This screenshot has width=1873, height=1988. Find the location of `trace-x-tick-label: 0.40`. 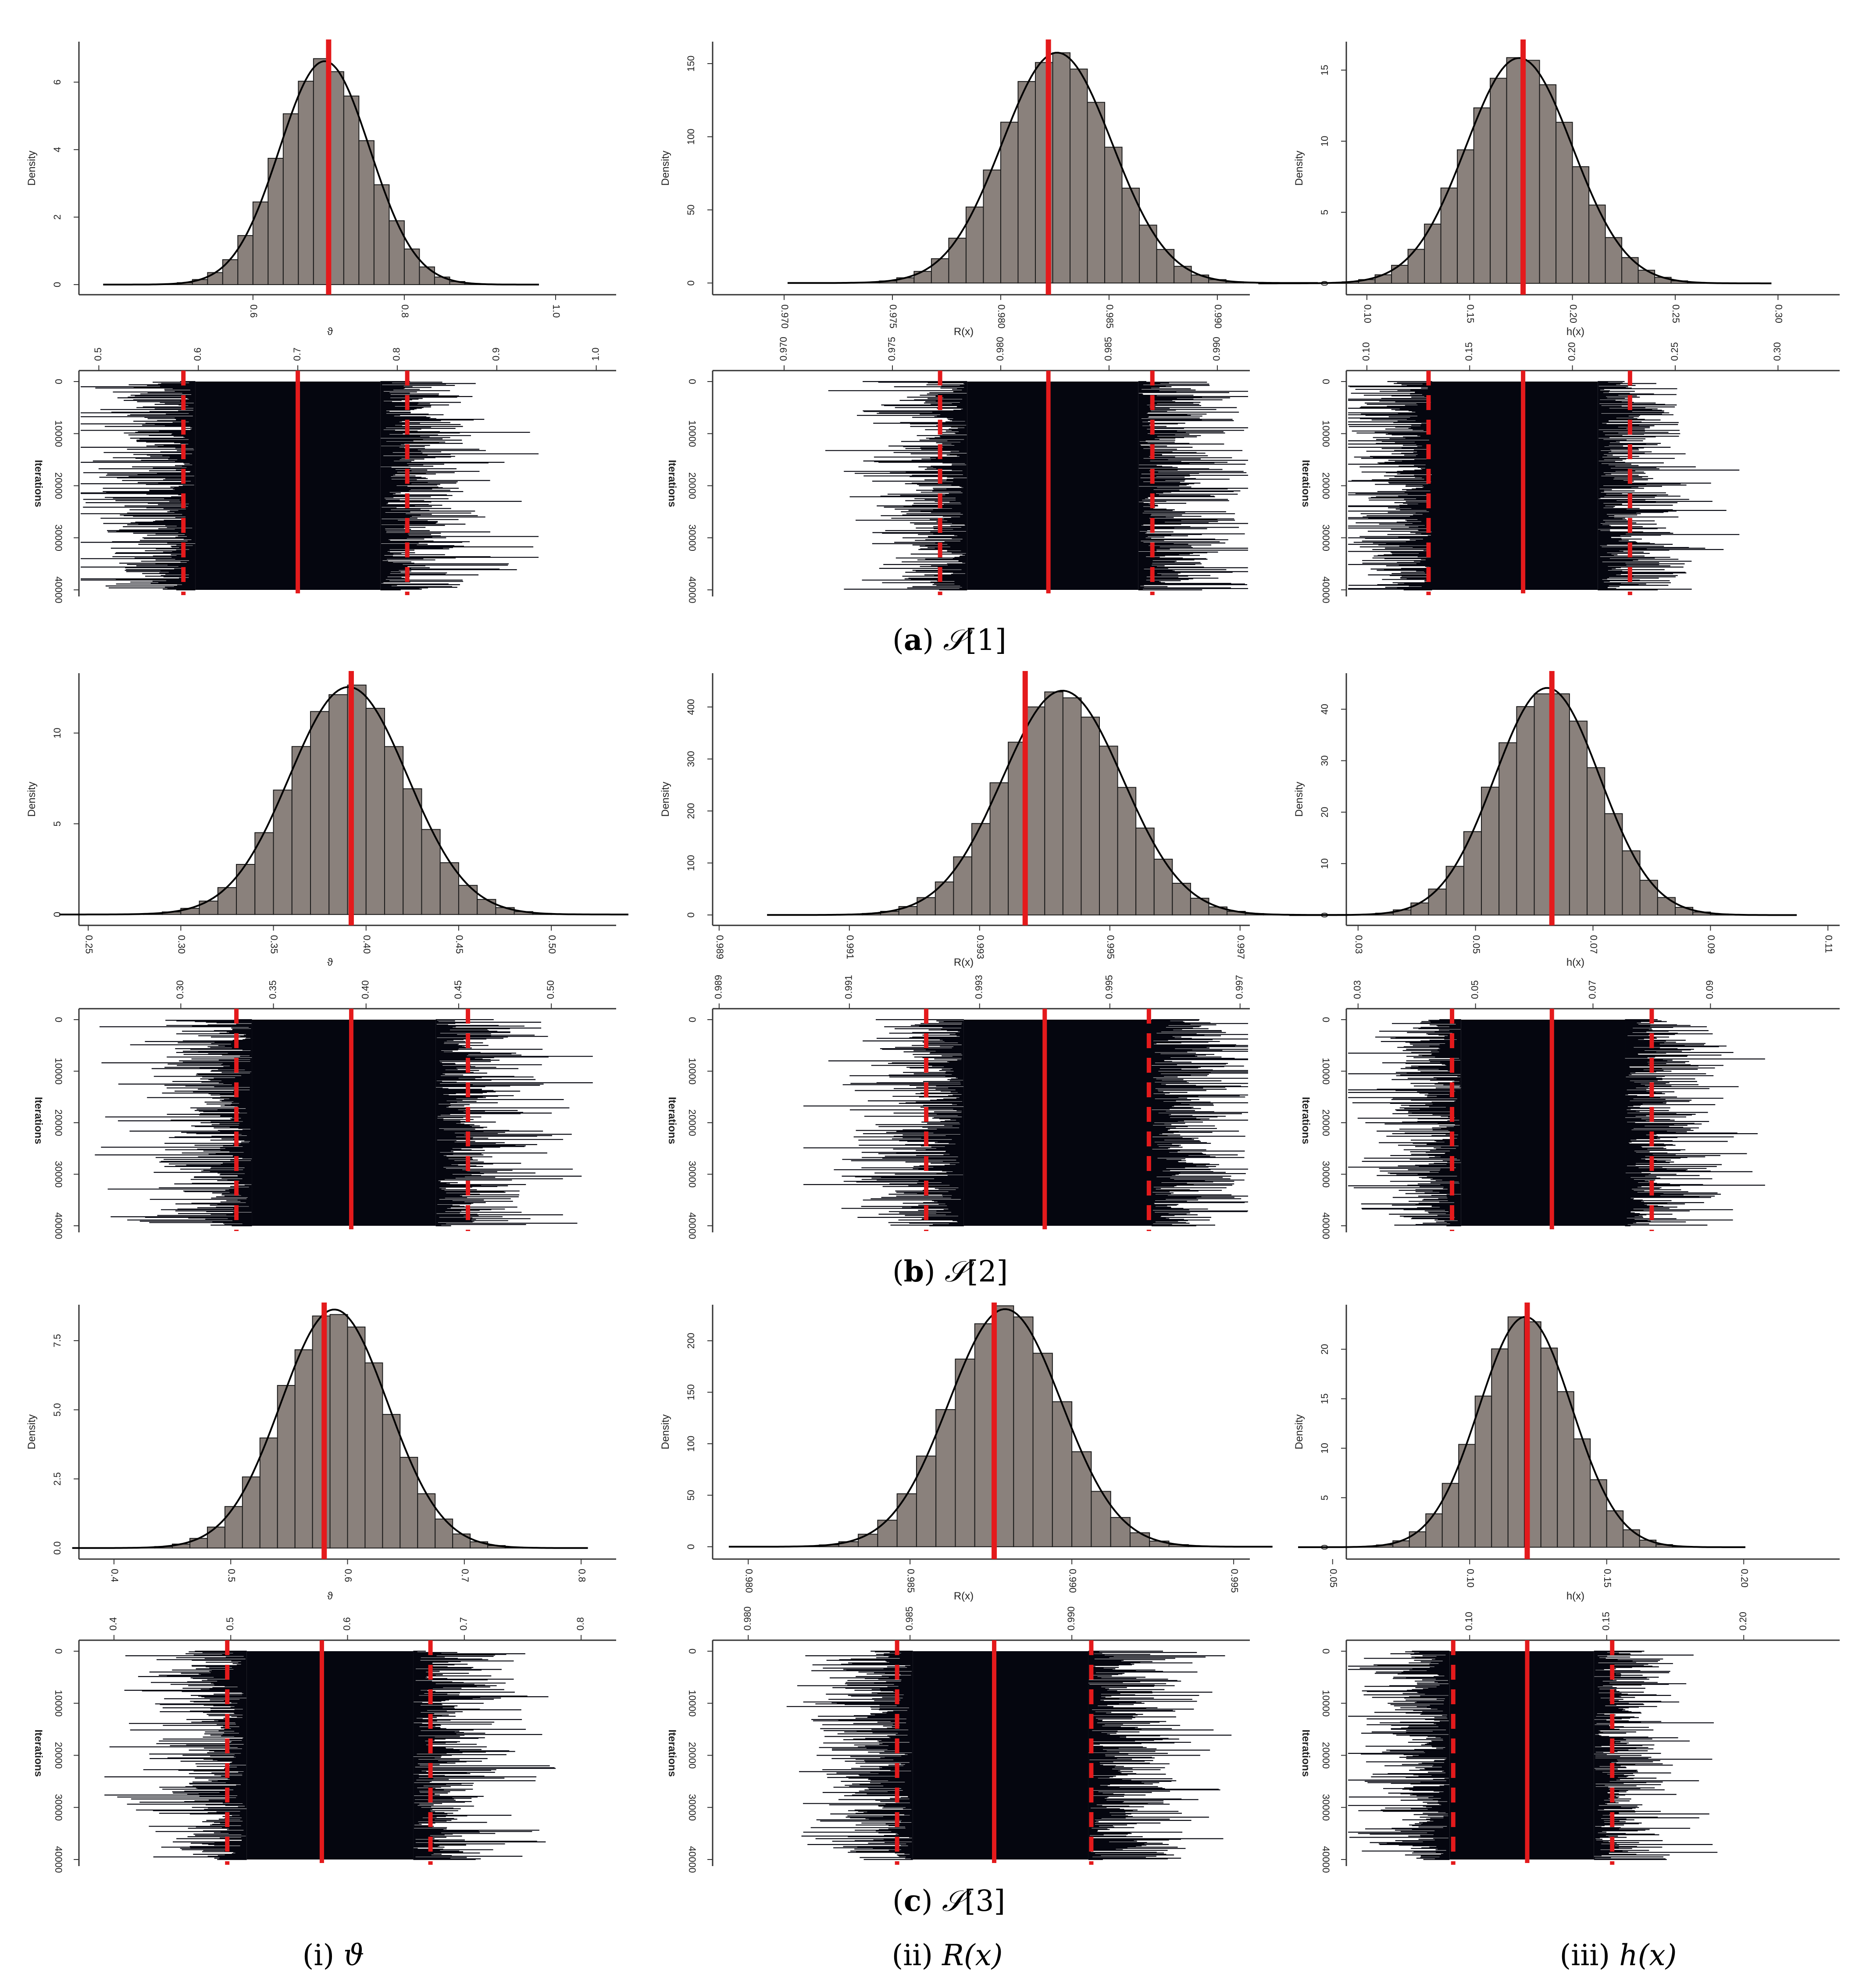

trace-x-tick-label: 0.40 is located at coordinates (365, 989).